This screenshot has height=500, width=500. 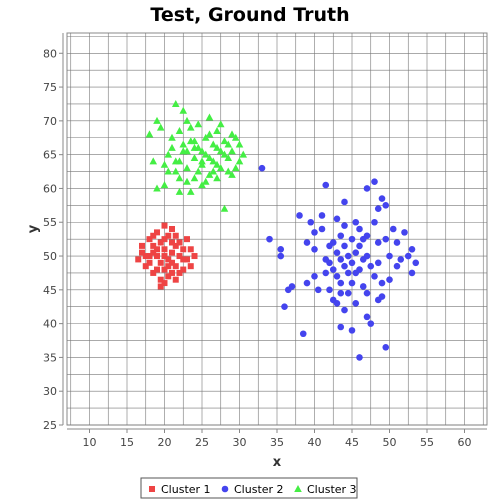 What do you see at coordinates (50, 222) in the screenshot?
I see `y-tick-label: 55` at bounding box center [50, 222].